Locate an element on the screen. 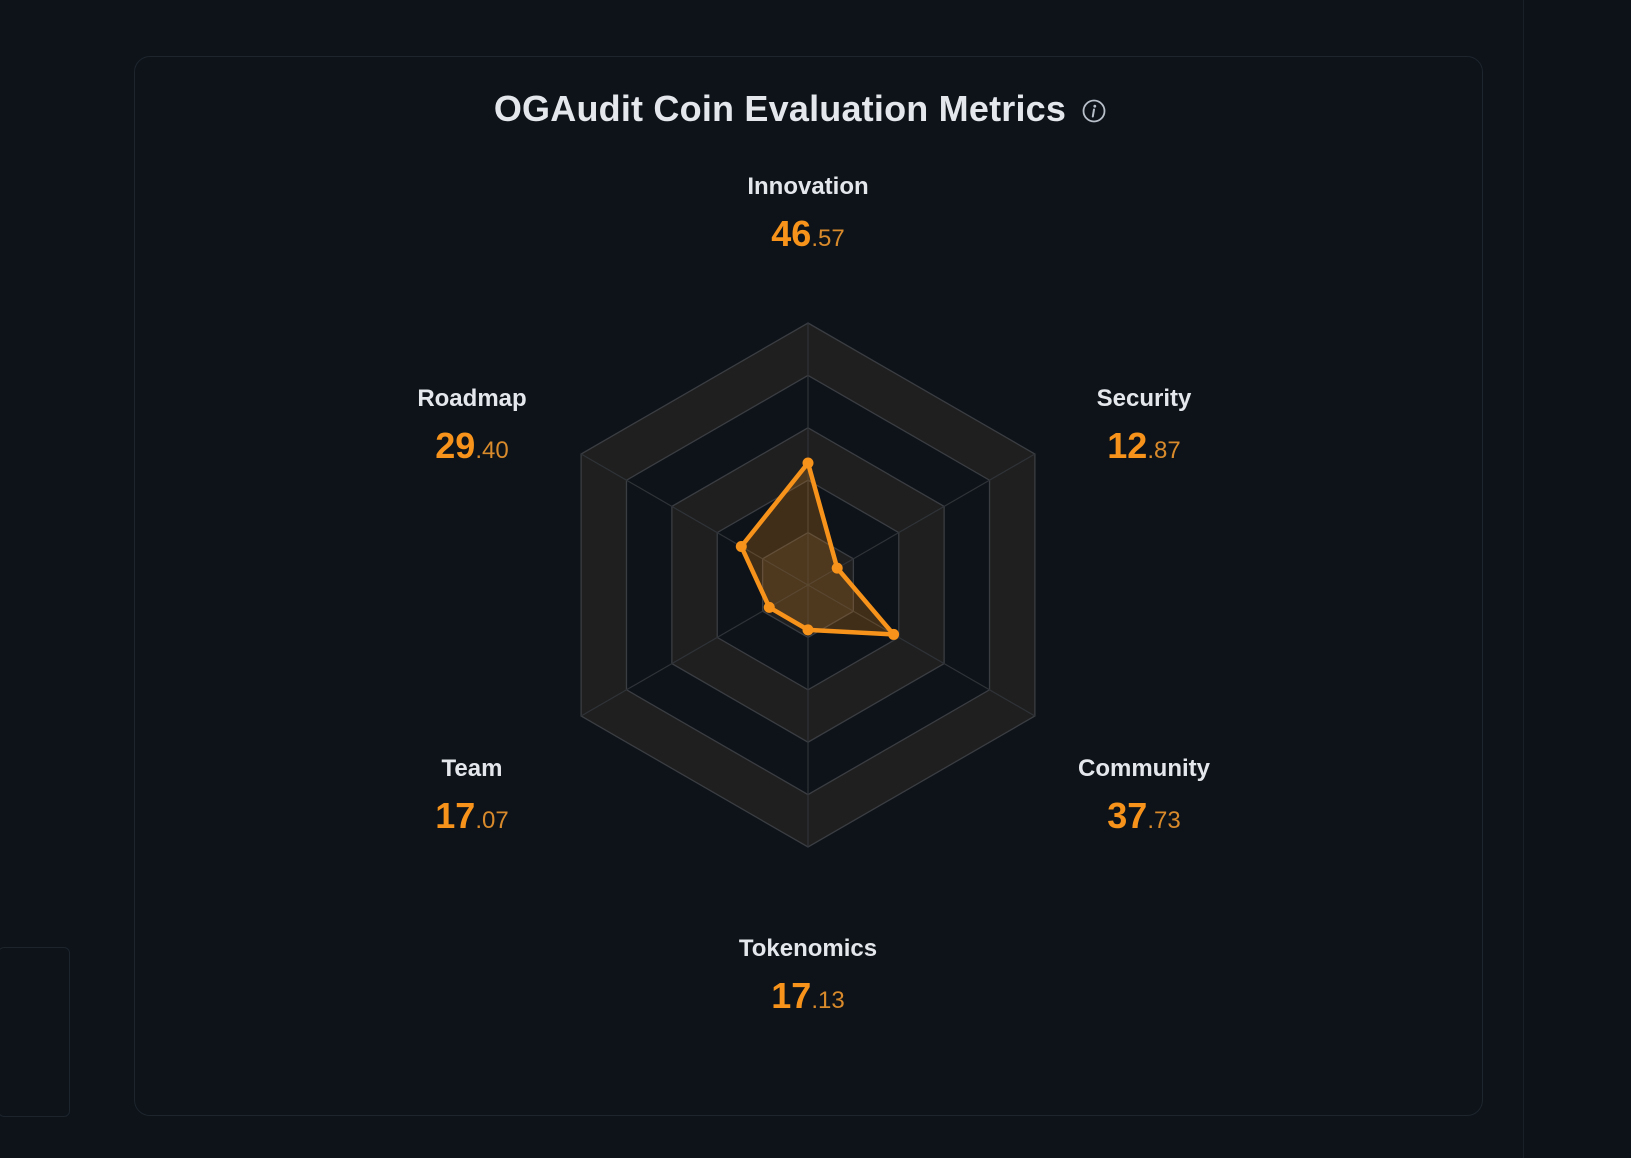  axis-label-tokenomics: Tokenomics 17.13 is located at coordinates (808, 979).